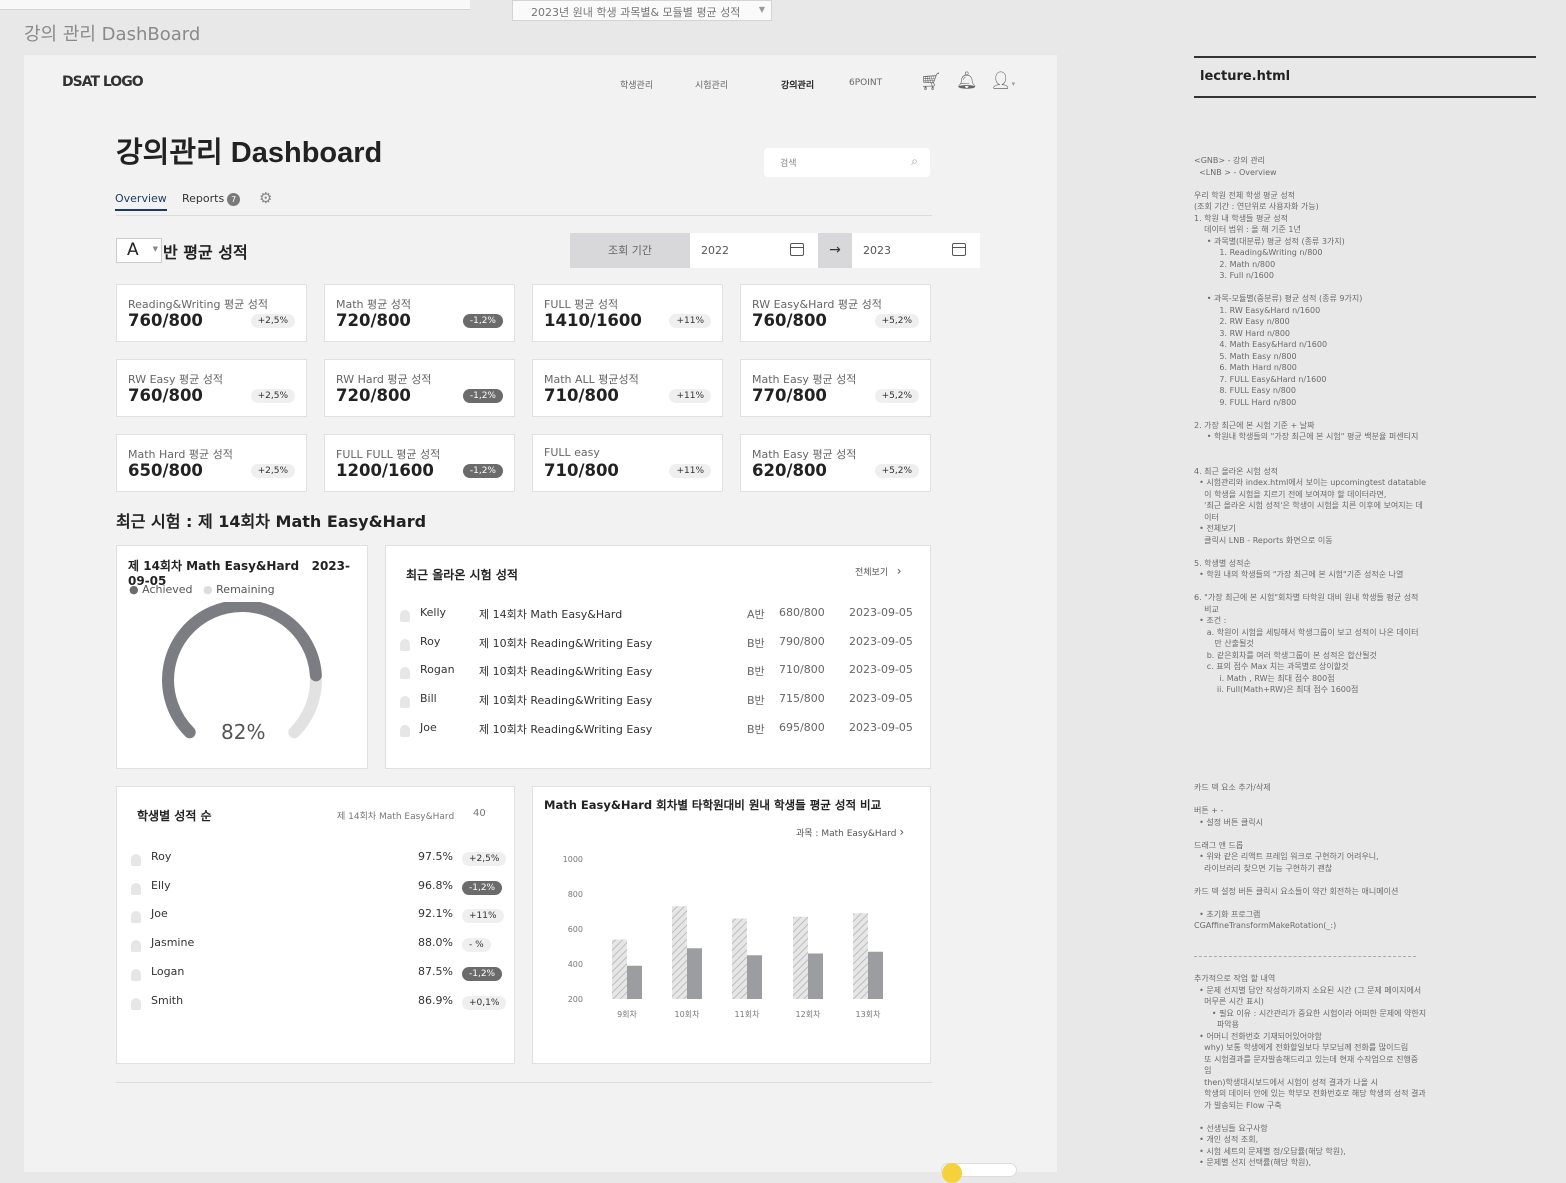  I want to click on floating-toggle, so click(979, 1173).